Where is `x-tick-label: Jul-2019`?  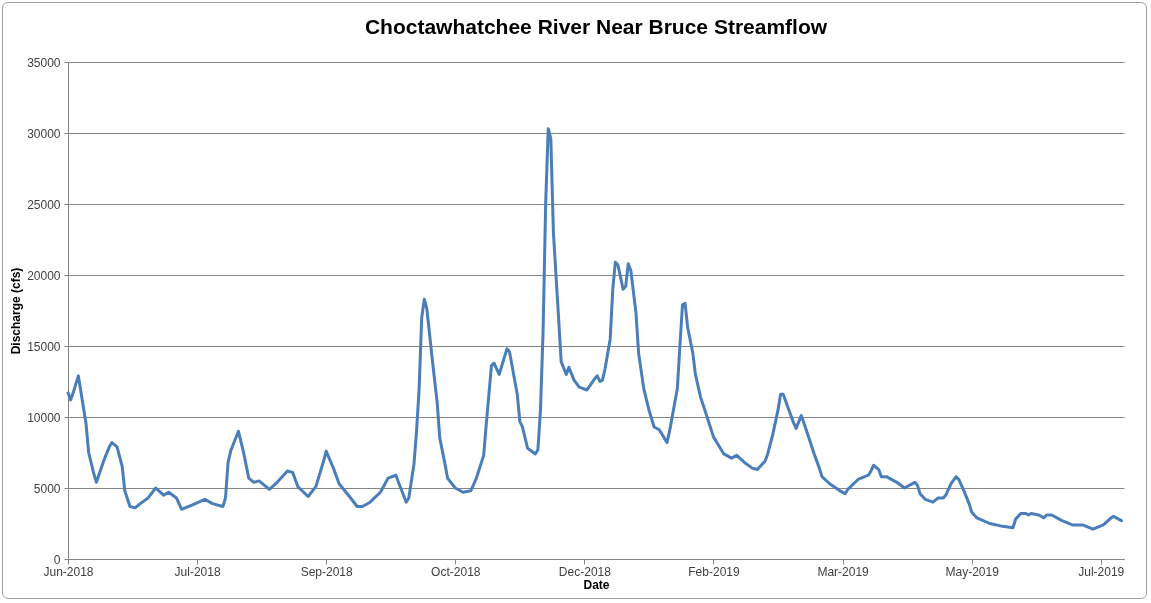
x-tick-label: Jul-2019 is located at coordinates (1101, 571).